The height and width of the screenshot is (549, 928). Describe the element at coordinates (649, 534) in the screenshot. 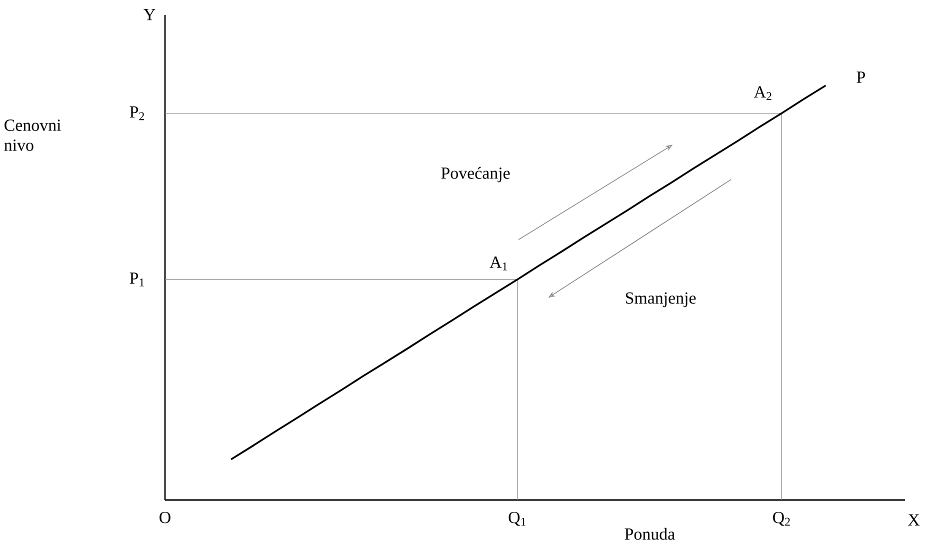

I see `x-axis-title: Ponuda` at that location.